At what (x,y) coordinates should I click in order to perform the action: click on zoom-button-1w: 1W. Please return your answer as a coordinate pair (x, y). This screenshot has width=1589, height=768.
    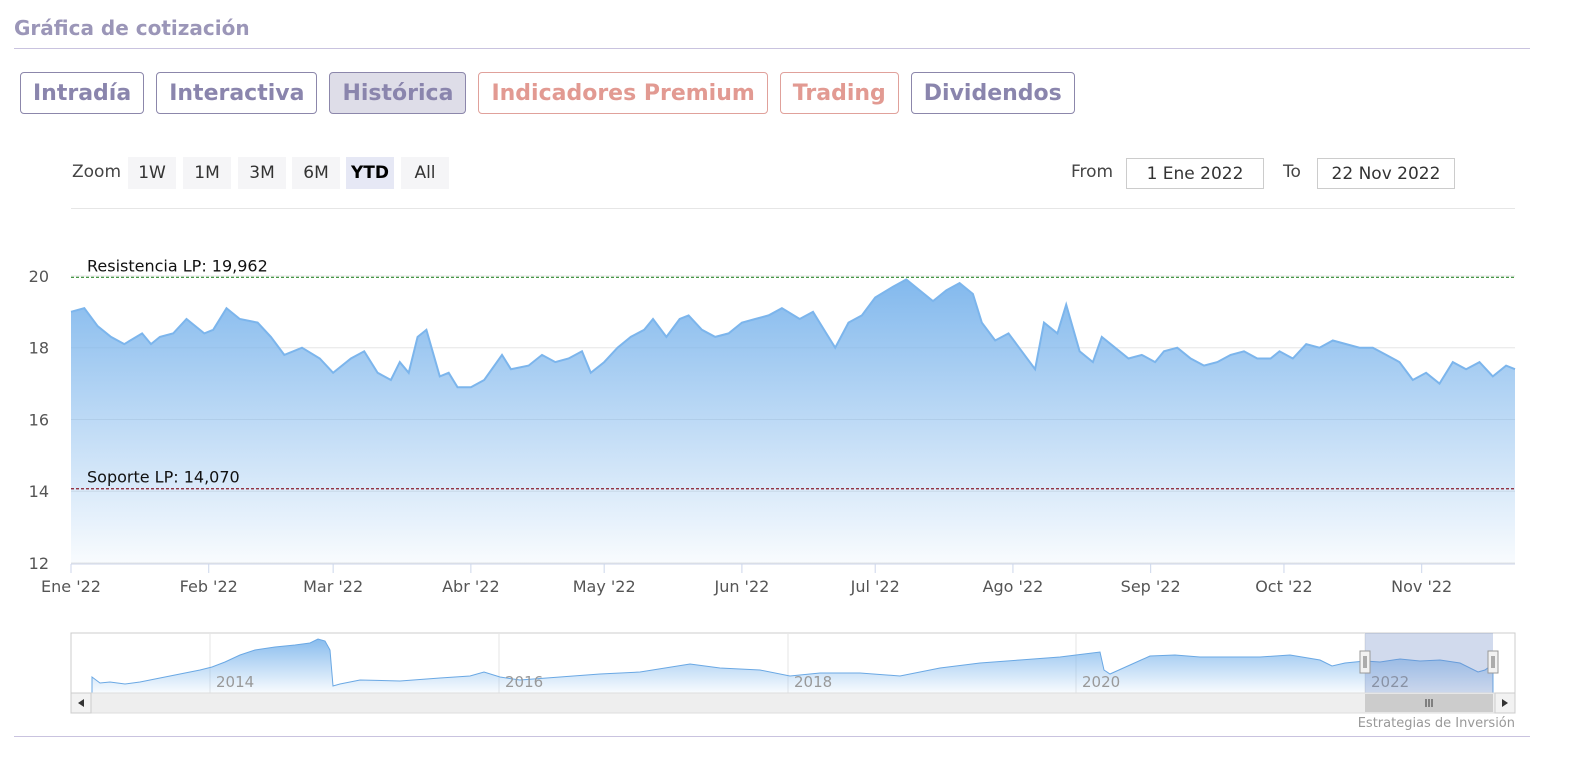
    Looking at the image, I should click on (152, 173).